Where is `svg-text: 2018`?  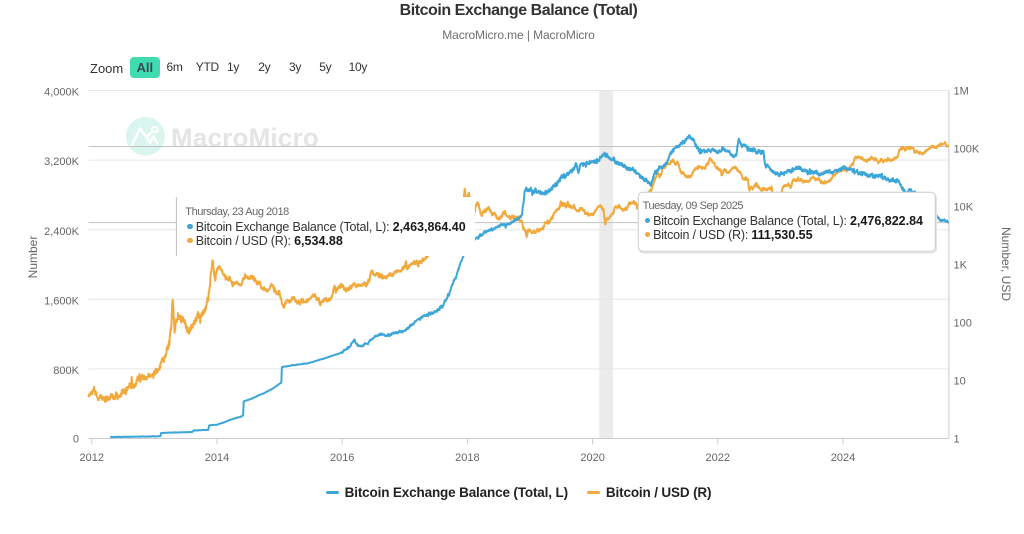 svg-text: 2018 is located at coordinates (467, 458).